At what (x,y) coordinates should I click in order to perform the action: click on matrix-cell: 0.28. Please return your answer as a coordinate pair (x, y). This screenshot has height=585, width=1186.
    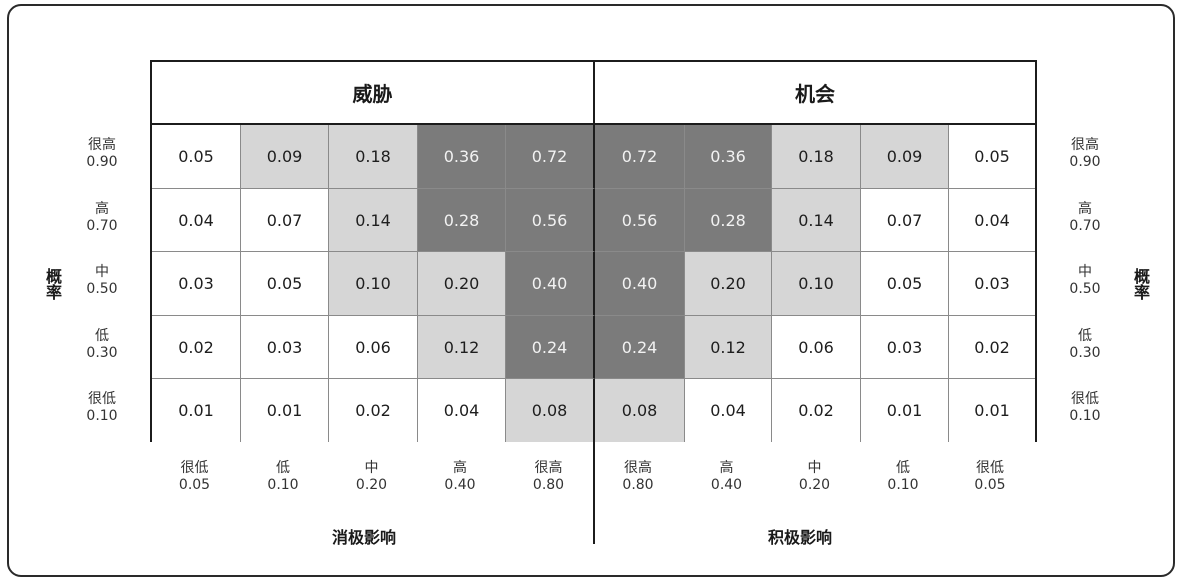
    Looking at the image, I should click on (728, 220).